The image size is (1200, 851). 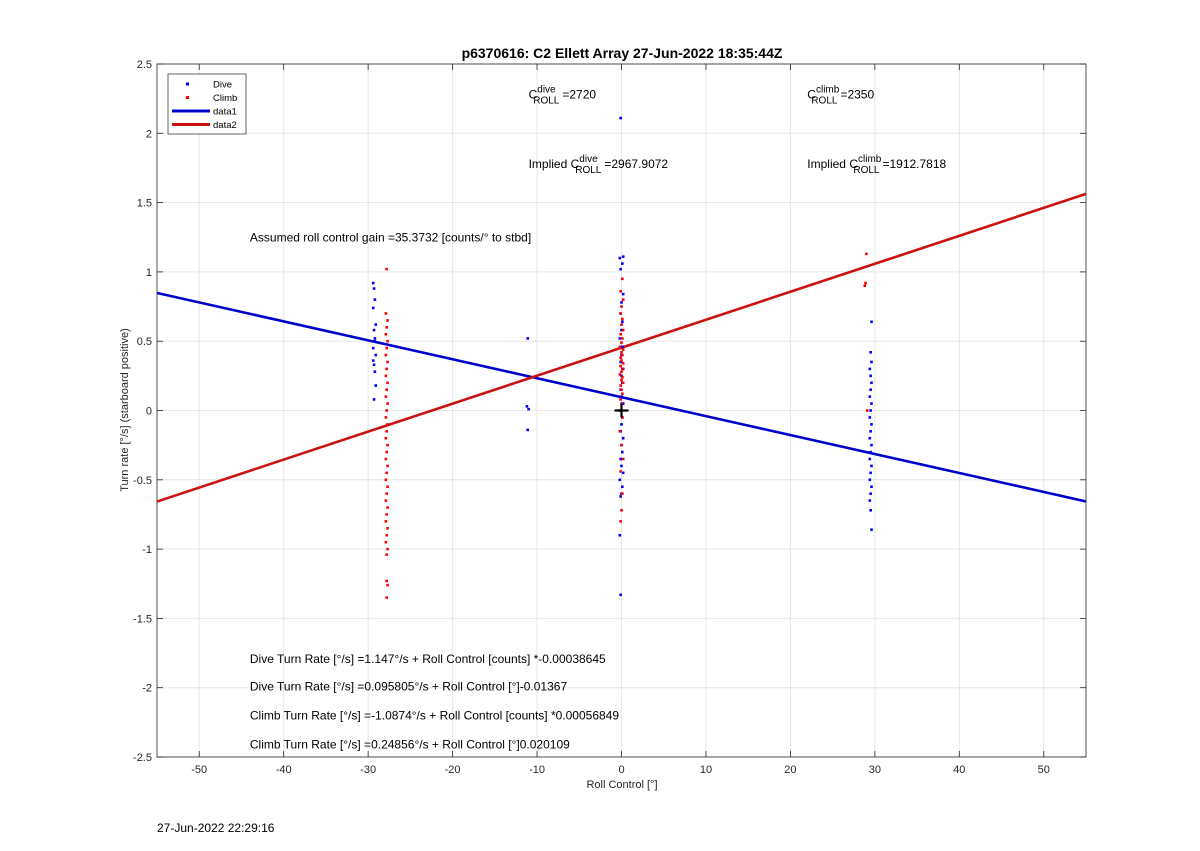 What do you see at coordinates (142, 481) in the screenshot?
I see `y-tick-label: -0.5` at bounding box center [142, 481].